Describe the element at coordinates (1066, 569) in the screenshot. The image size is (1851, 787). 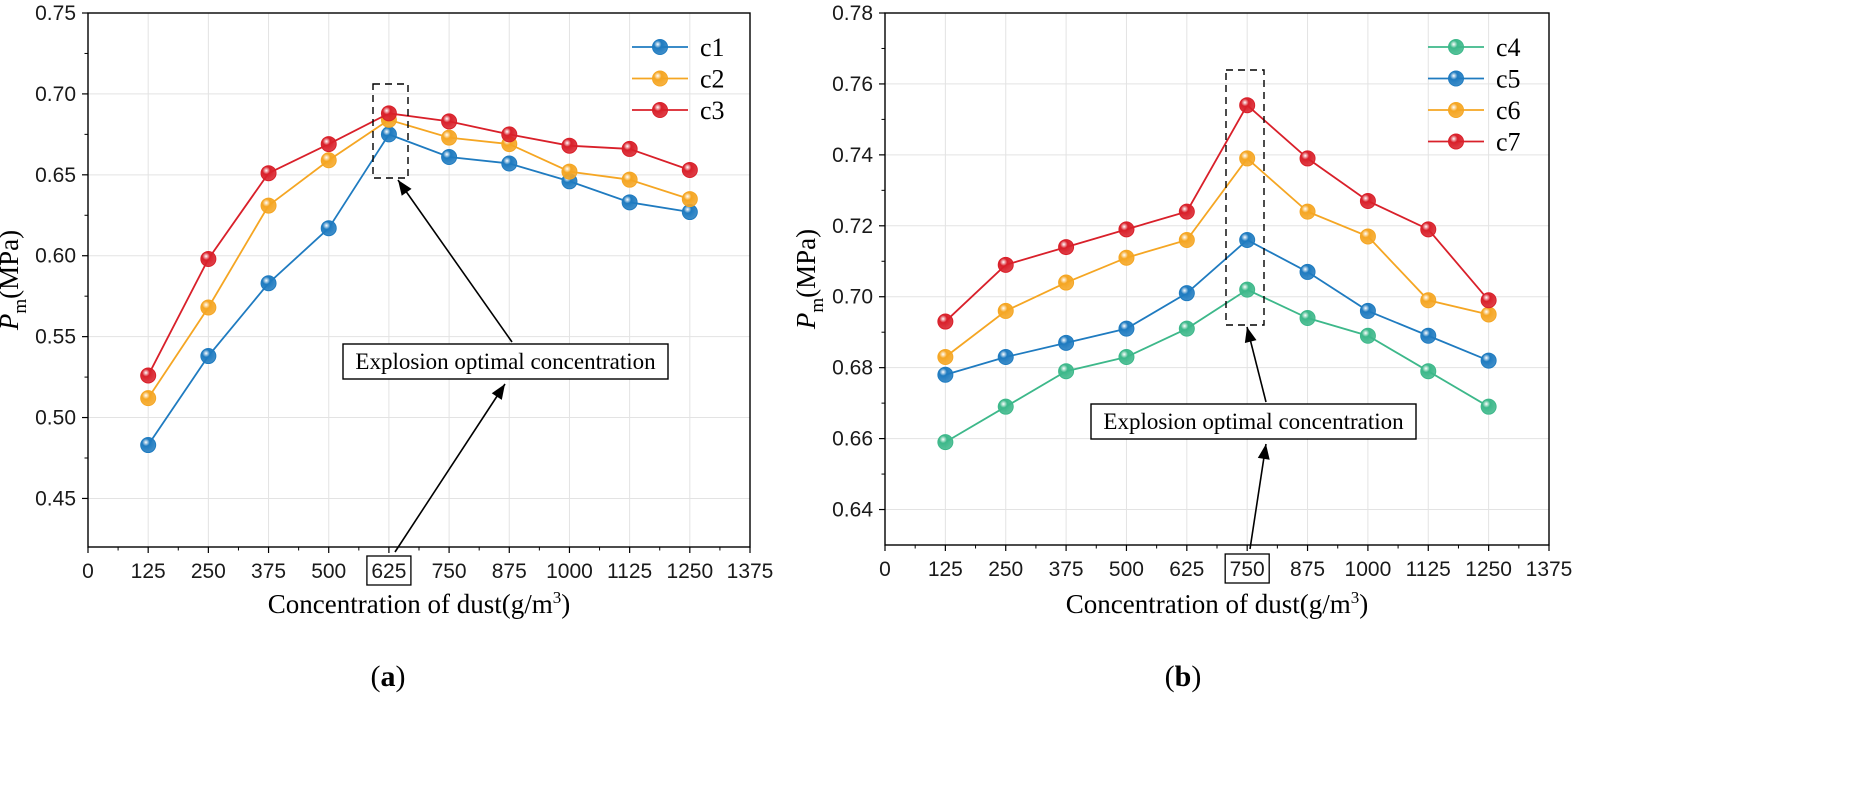
I see `x-tick-label: 375` at that location.